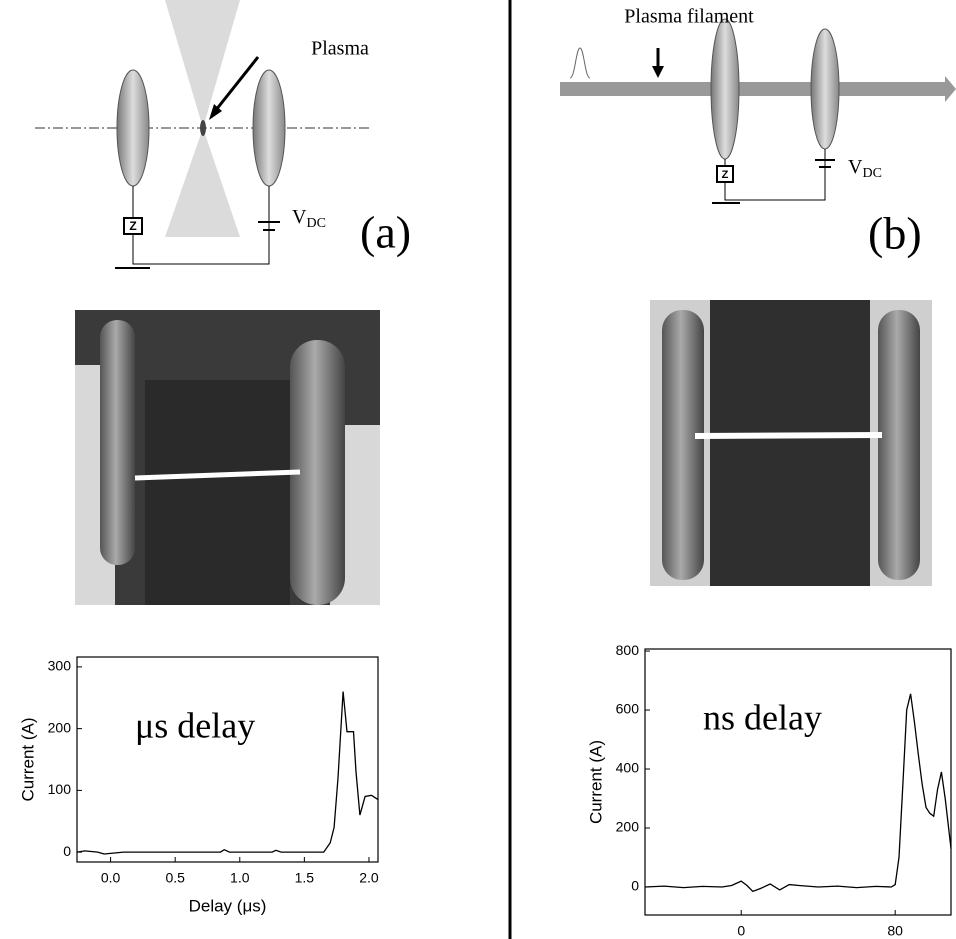 The image size is (956, 939). What do you see at coordinates (305, 878) in the screenshot?
I see `x-tick-label: 1.5` at bounding box center [305, 878].